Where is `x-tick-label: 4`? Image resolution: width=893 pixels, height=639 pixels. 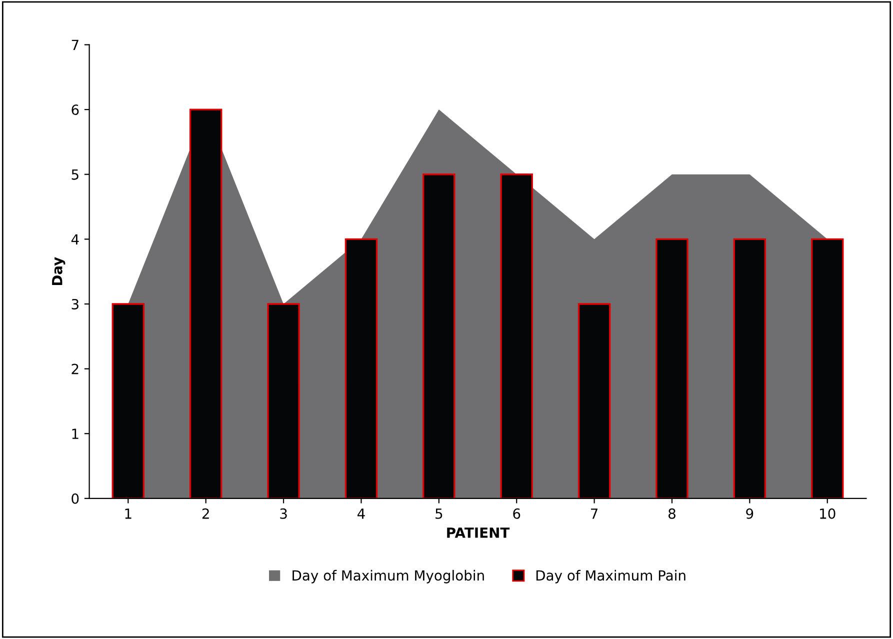
x-tick-label: 4 is located at coordinates (361, 513).